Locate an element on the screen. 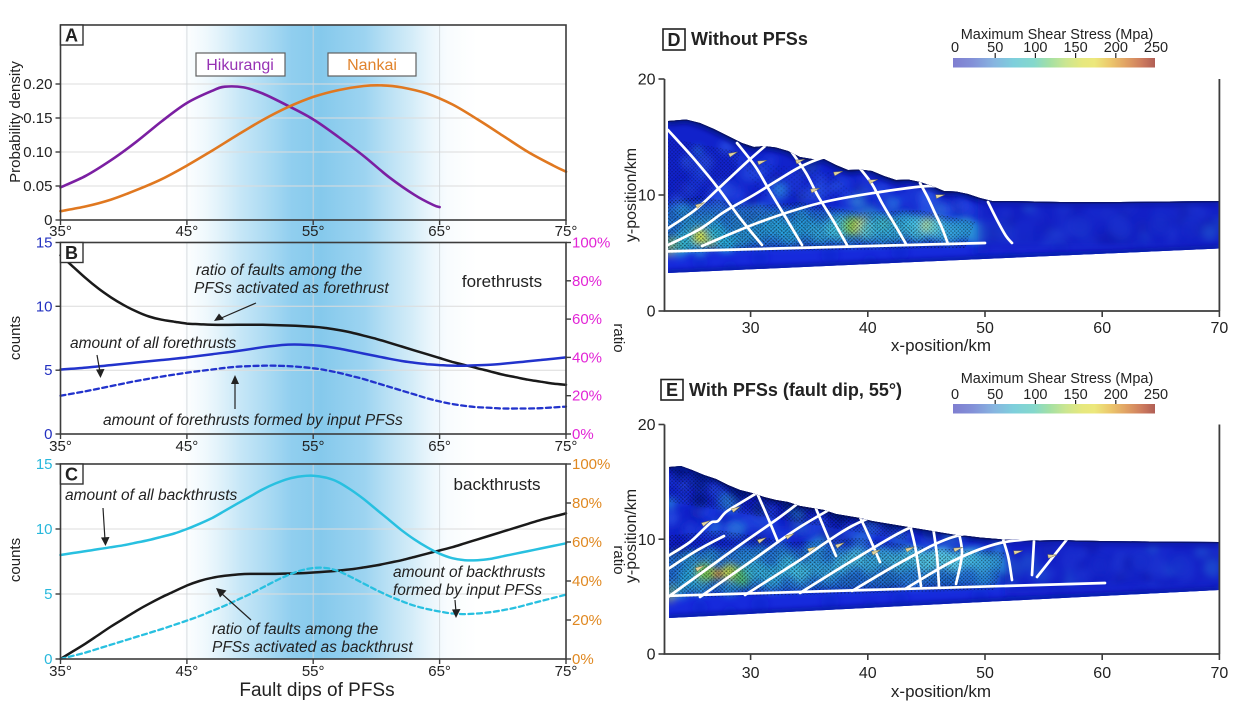 This screenshot has width=1245, height=713. svg-text: backthrusts is located at coordinates (497, 484).